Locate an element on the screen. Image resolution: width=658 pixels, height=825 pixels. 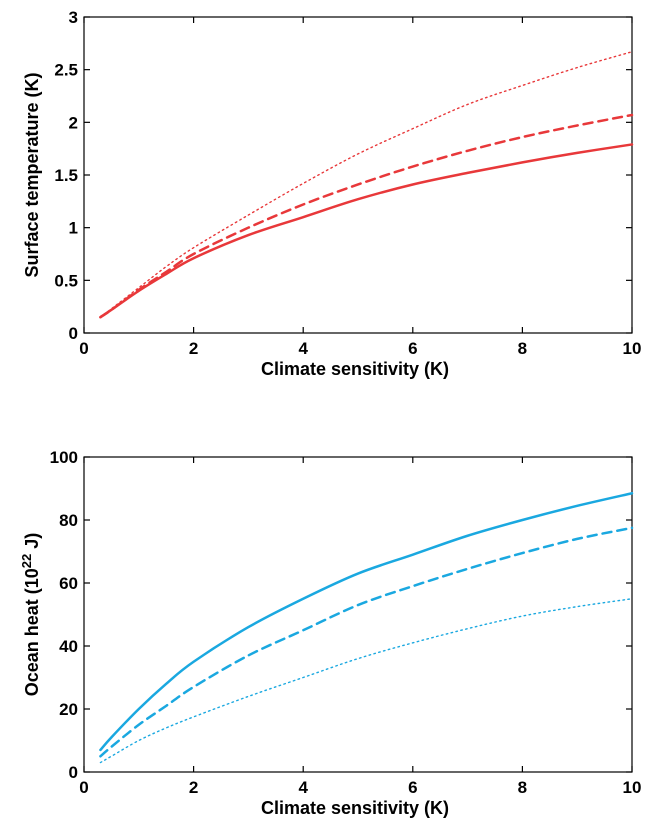
y-tick-label: 2 is located at coordinates (73, 122).